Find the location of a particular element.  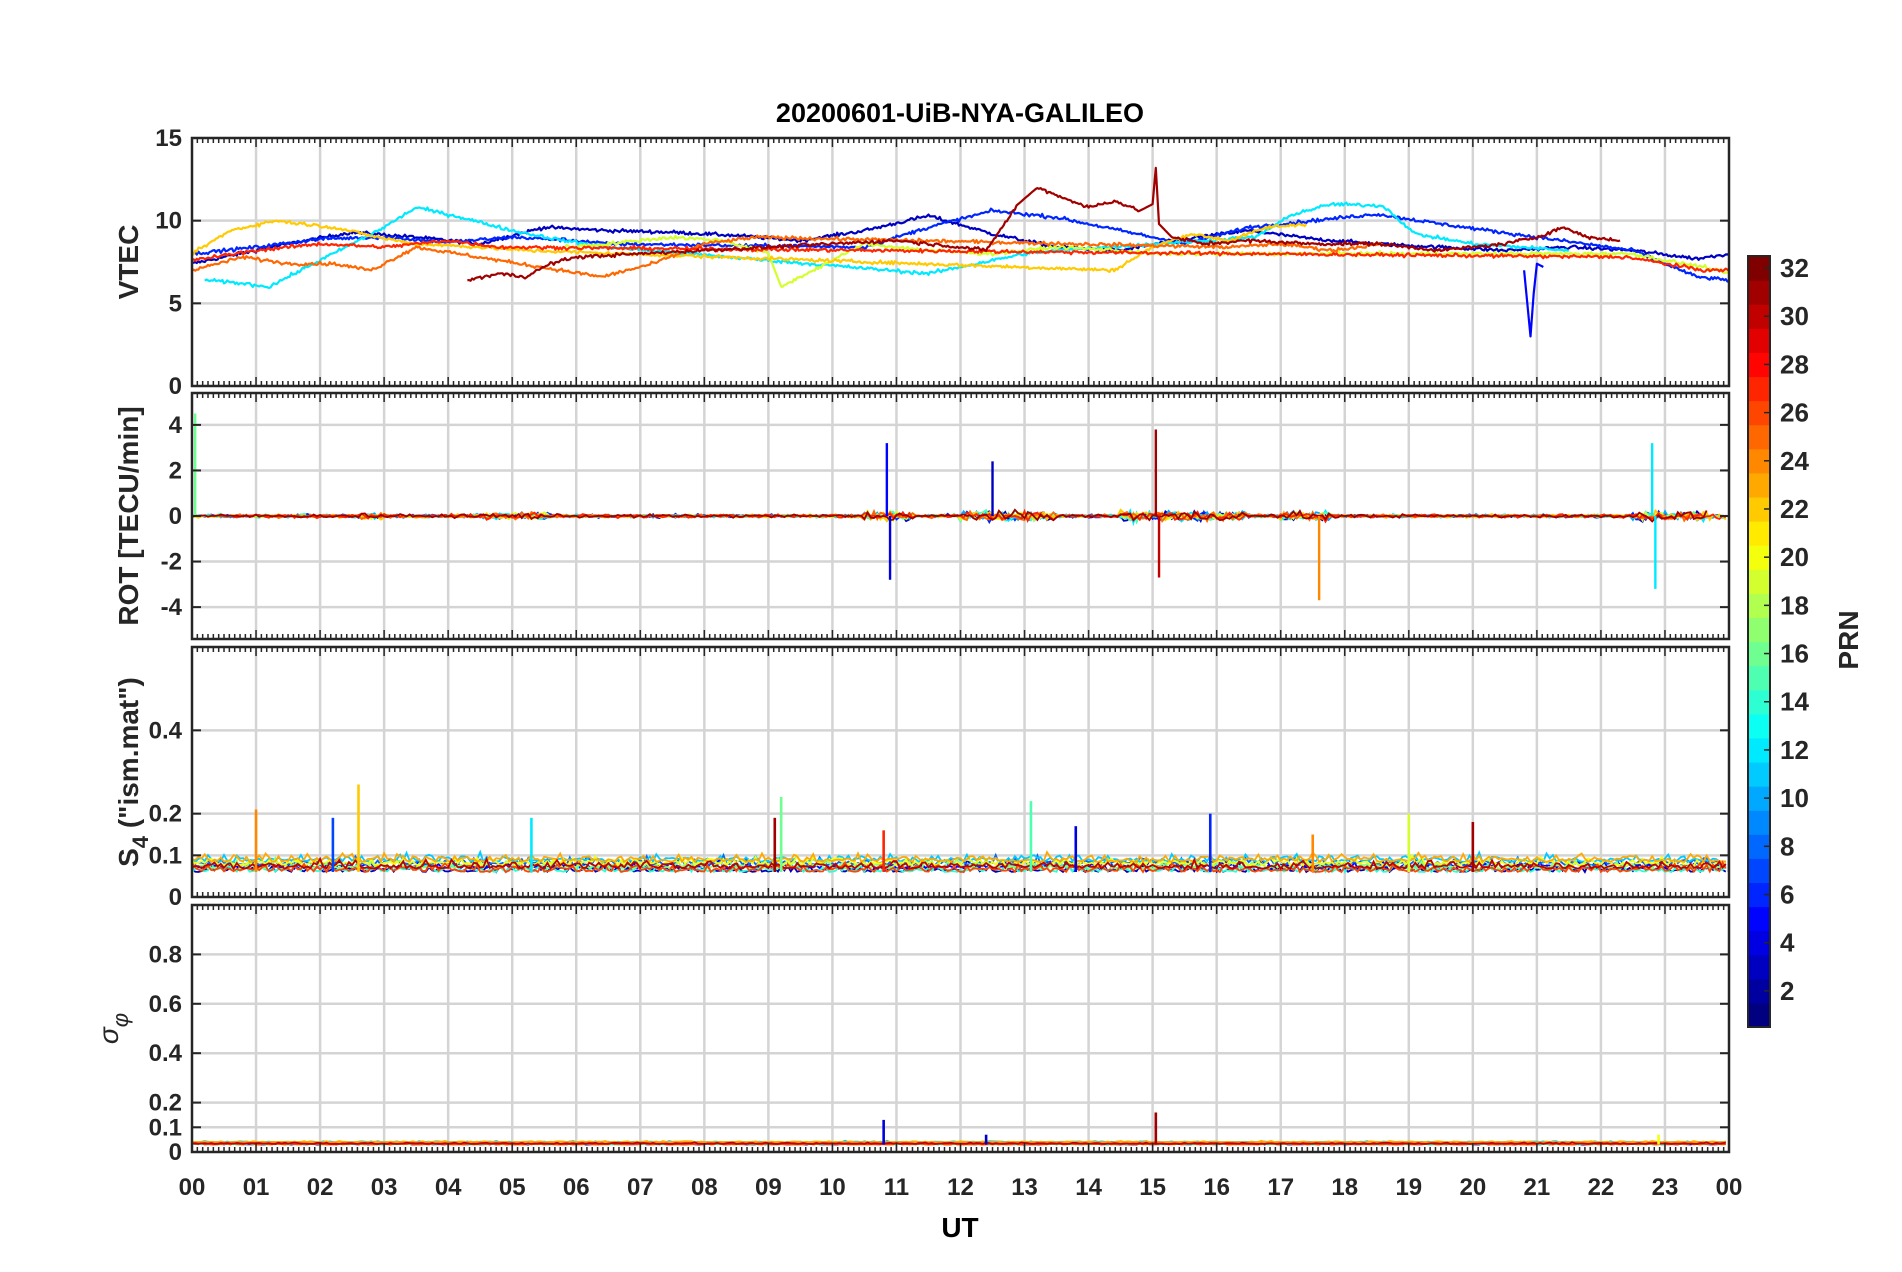

y-tick-label: -2 is located at coordinates (171, 562).